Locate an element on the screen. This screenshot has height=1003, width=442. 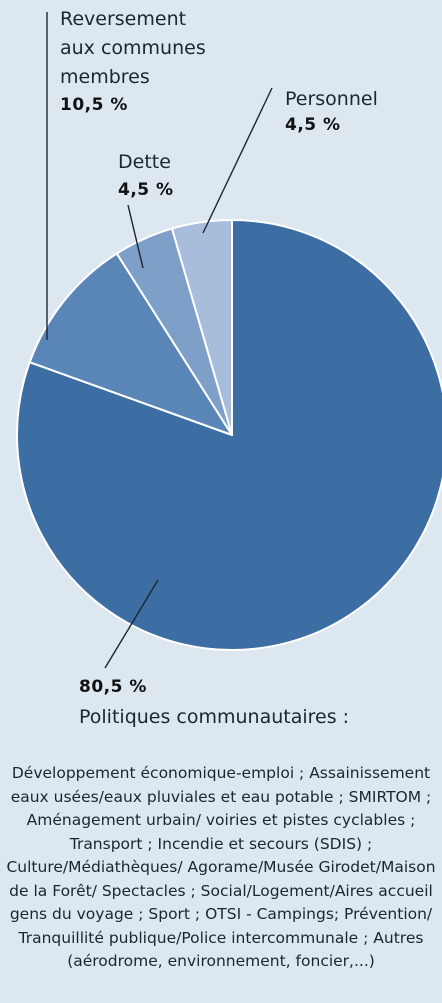
leader-line-dette is located at coordinates (135, 236).